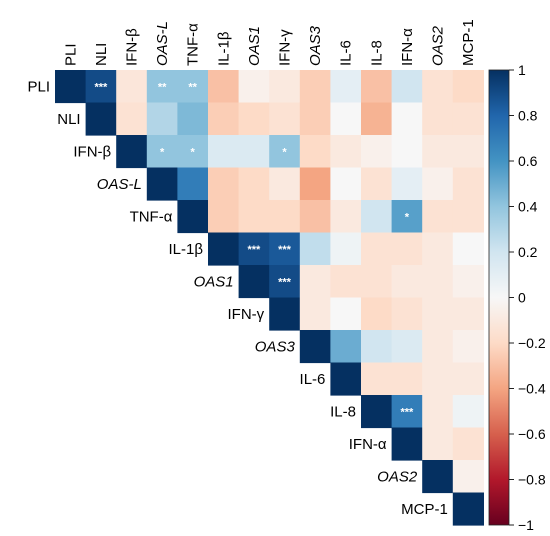 The width and height of the screenshot is (550, 536). What do you see at coordinates (214, 281) in the screenshot?
I see `row-label: OAS1` at bounding box center [214, 281].